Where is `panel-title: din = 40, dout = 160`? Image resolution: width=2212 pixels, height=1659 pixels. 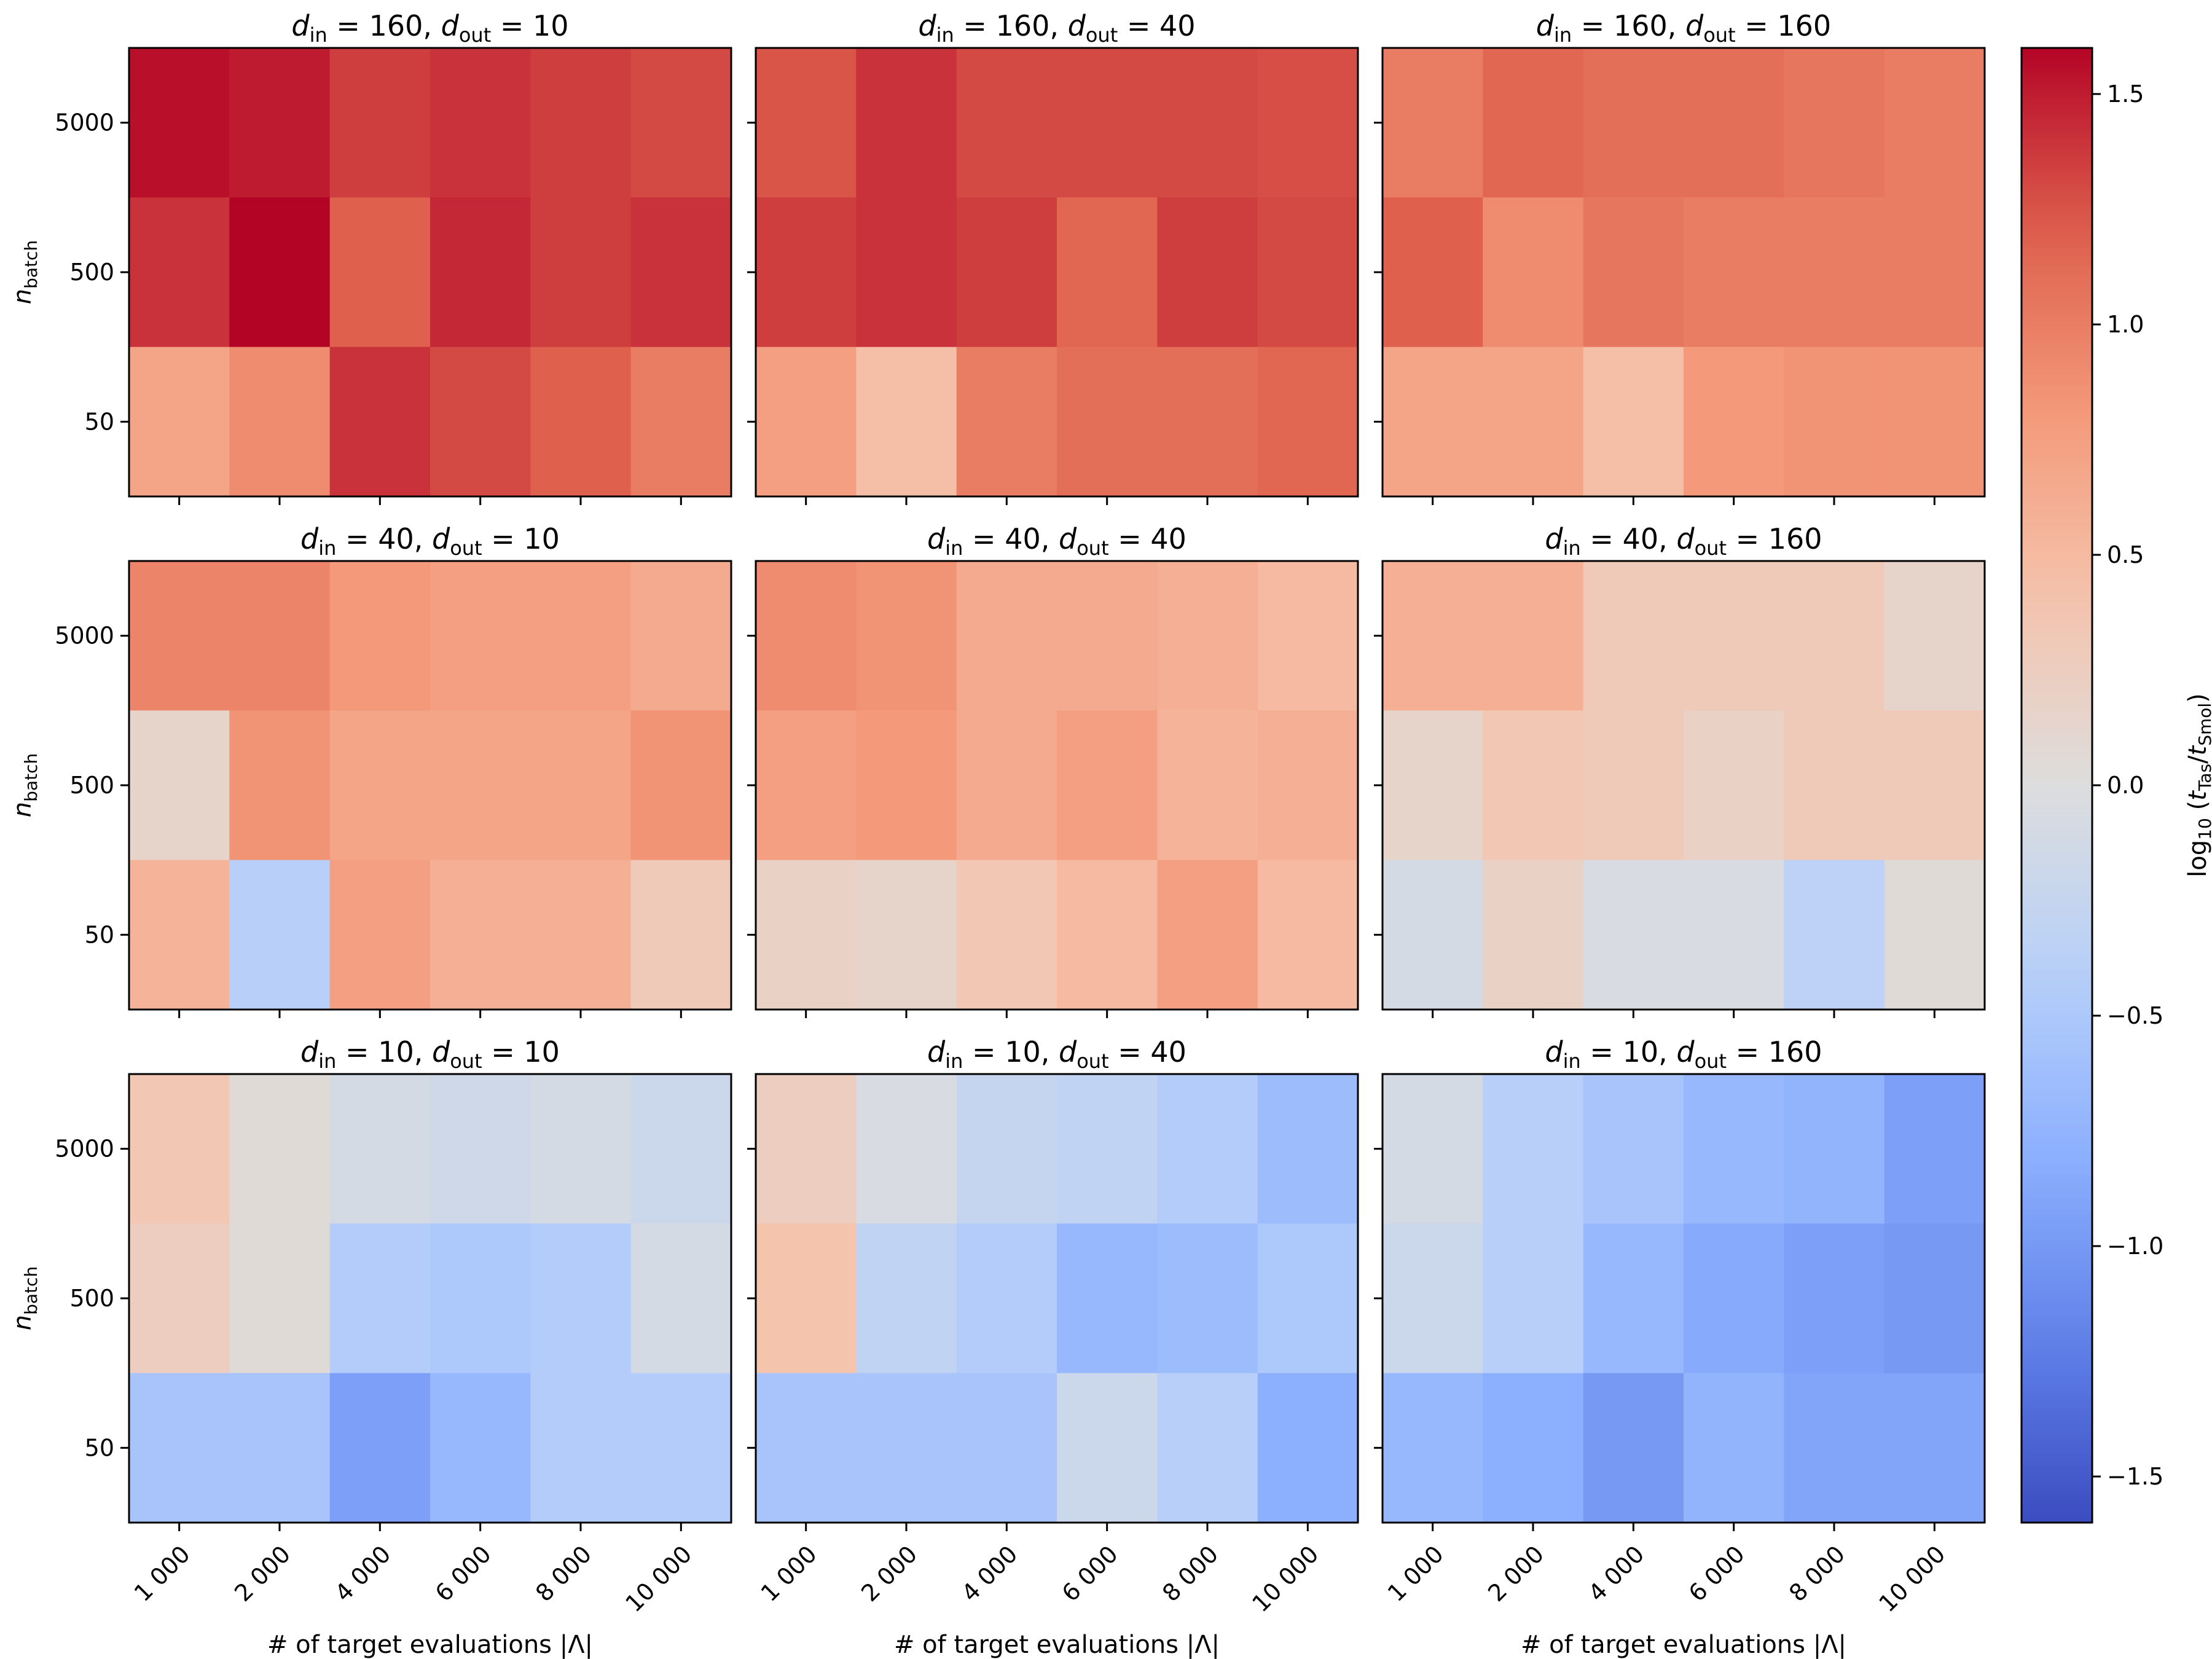
panel-title: din = 40, dout = 160 is located at coordinates (1683, 541).